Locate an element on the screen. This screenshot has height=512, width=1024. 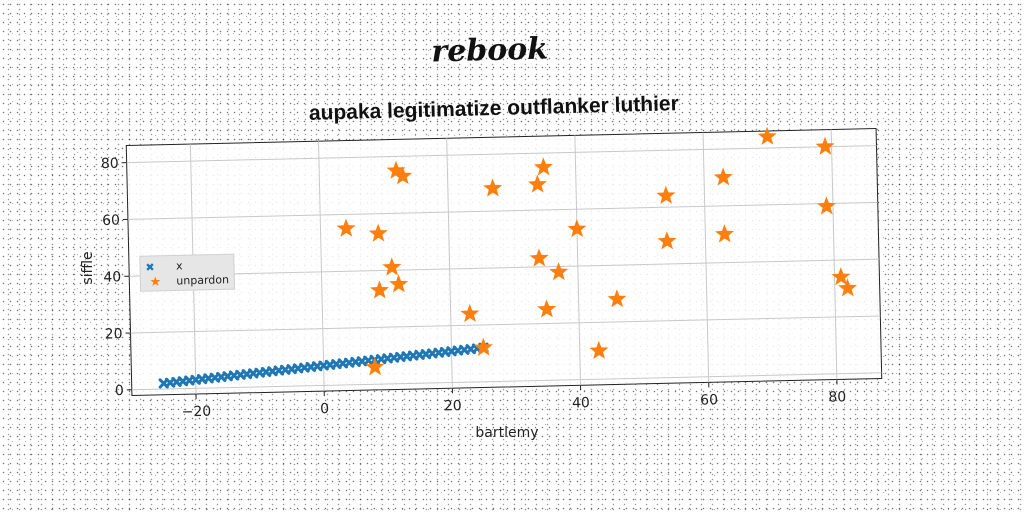
x-tick-label: 40 is located at coordinates (581, 403).